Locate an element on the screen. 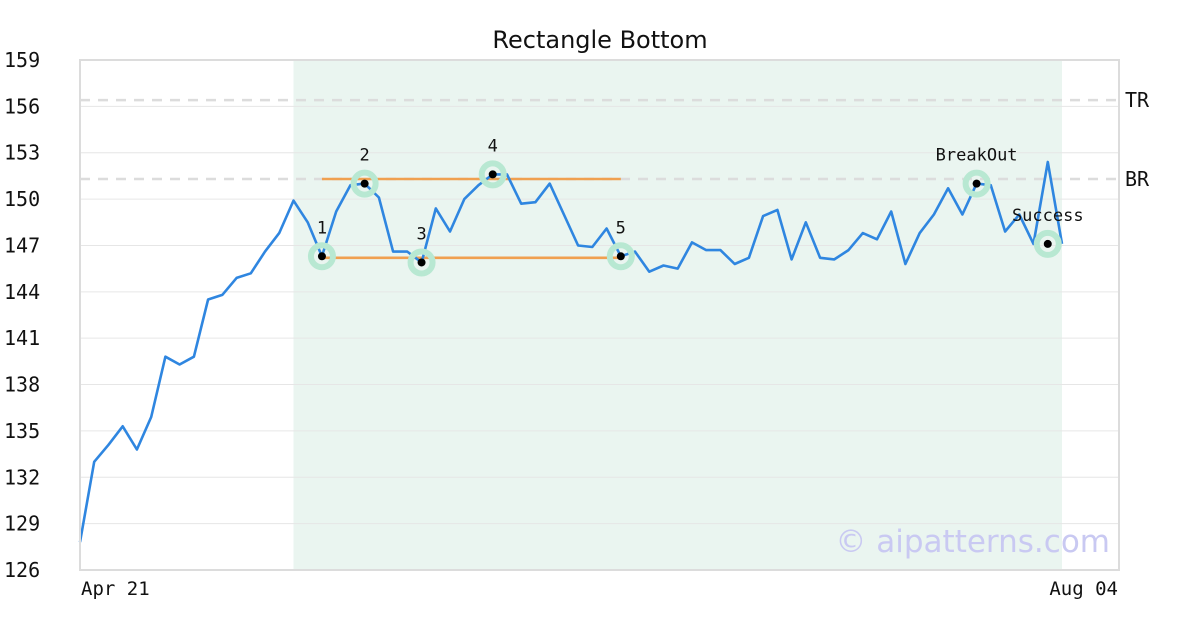  y-tick-label: 159 is located at coordinates (22, 60).